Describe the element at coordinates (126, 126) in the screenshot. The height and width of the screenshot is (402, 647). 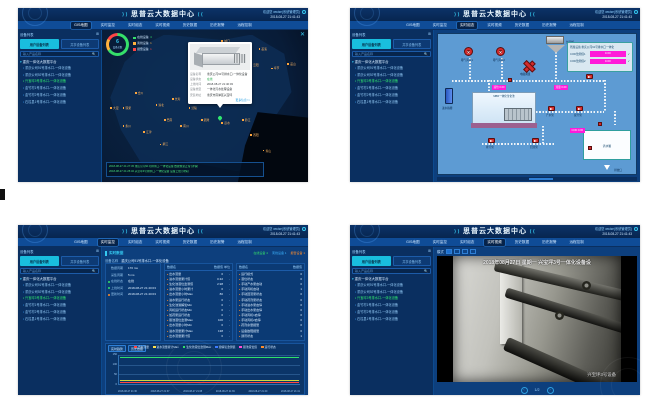
I see `map-marker: 永川` at that location.